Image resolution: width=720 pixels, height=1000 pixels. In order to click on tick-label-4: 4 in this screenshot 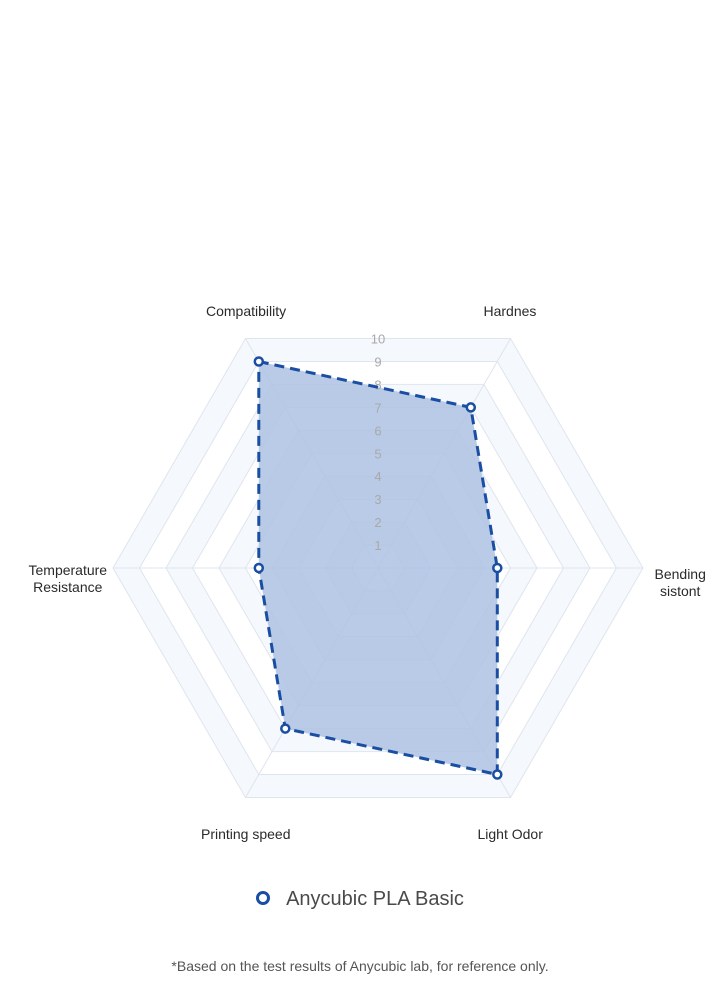, I will do `click(377, 476)`.